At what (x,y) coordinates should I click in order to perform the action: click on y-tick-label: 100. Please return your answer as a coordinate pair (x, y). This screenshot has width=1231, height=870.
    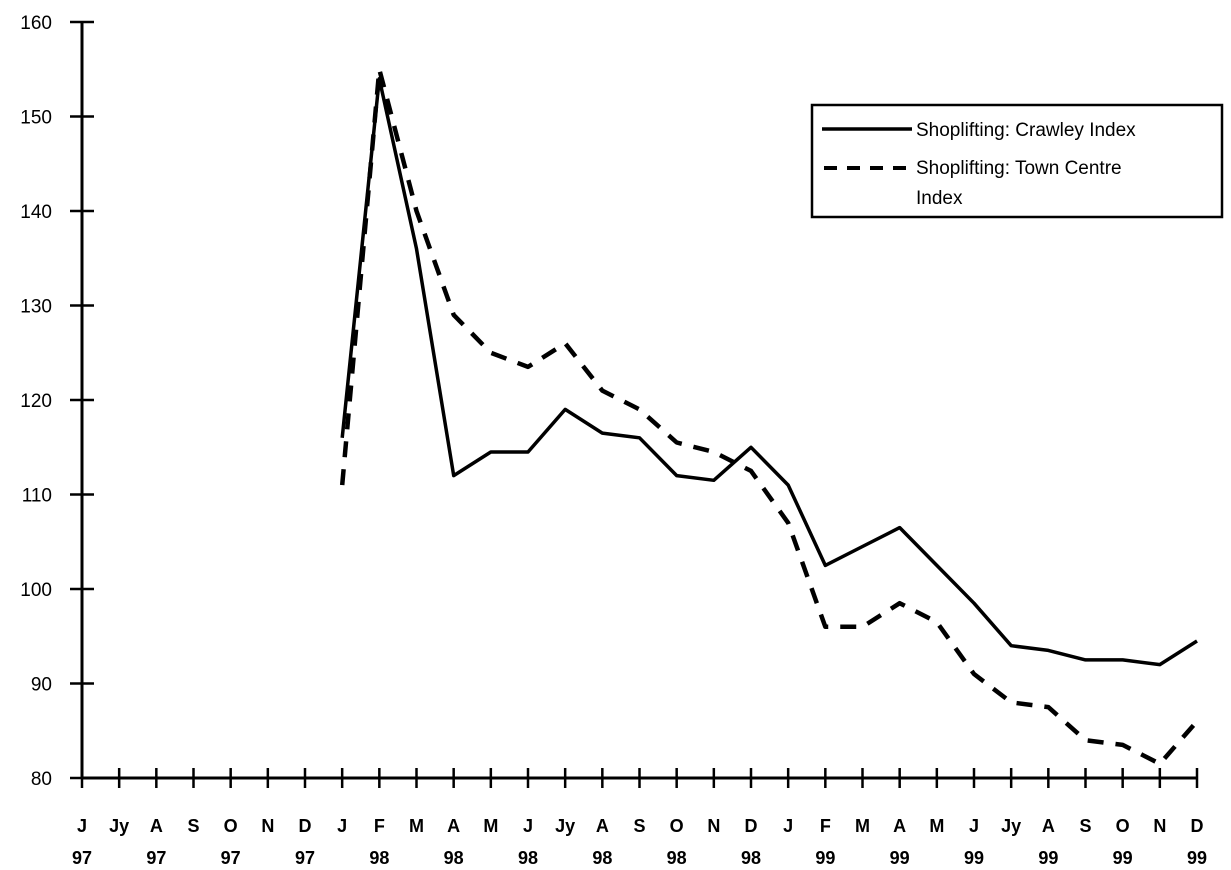
    Looking at the image, I should click on (36, 590).